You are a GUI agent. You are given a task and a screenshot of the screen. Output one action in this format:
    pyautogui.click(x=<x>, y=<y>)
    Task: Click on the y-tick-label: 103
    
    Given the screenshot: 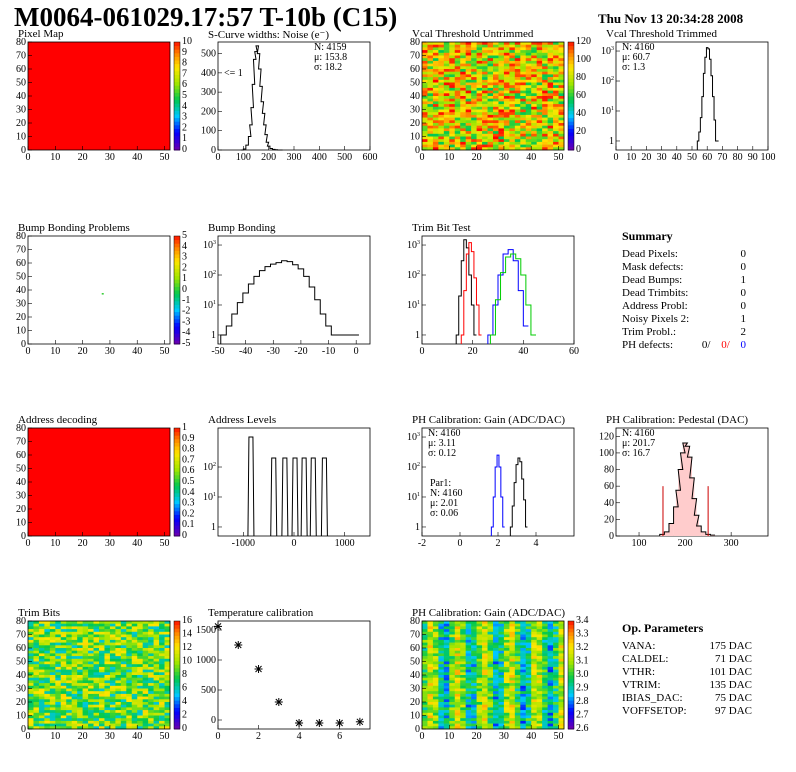 What is the action you would take?
    pyautogui.click(x=209, y=245)
    